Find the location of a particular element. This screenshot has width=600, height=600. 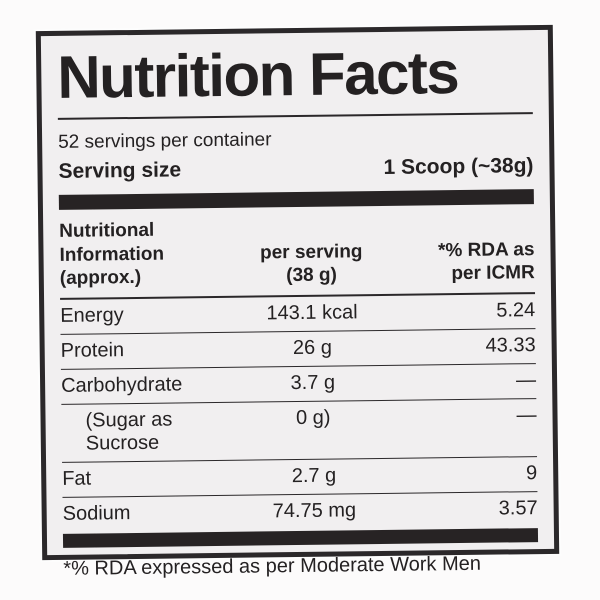

nutrient-name: Protein is located at coordinates (92, 350).